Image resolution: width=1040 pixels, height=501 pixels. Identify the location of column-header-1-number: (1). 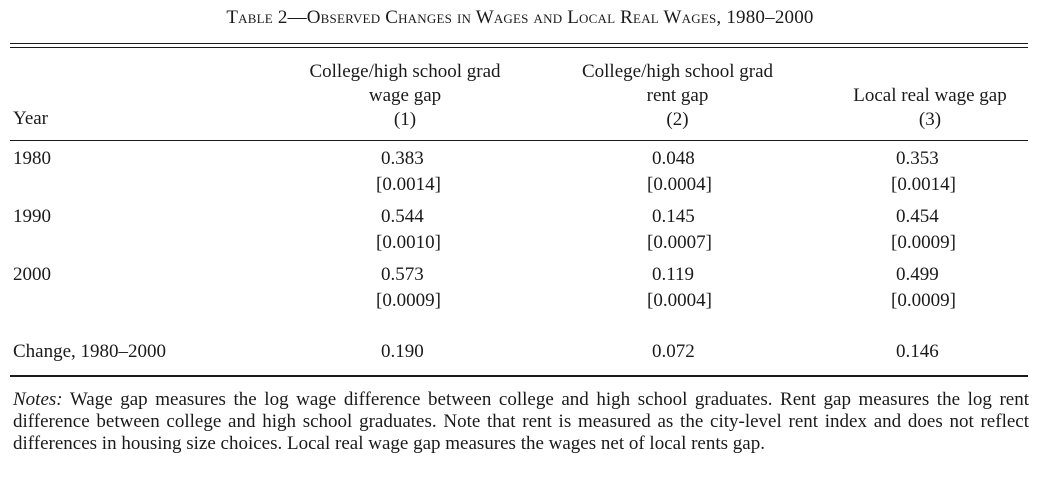
(405, 119).